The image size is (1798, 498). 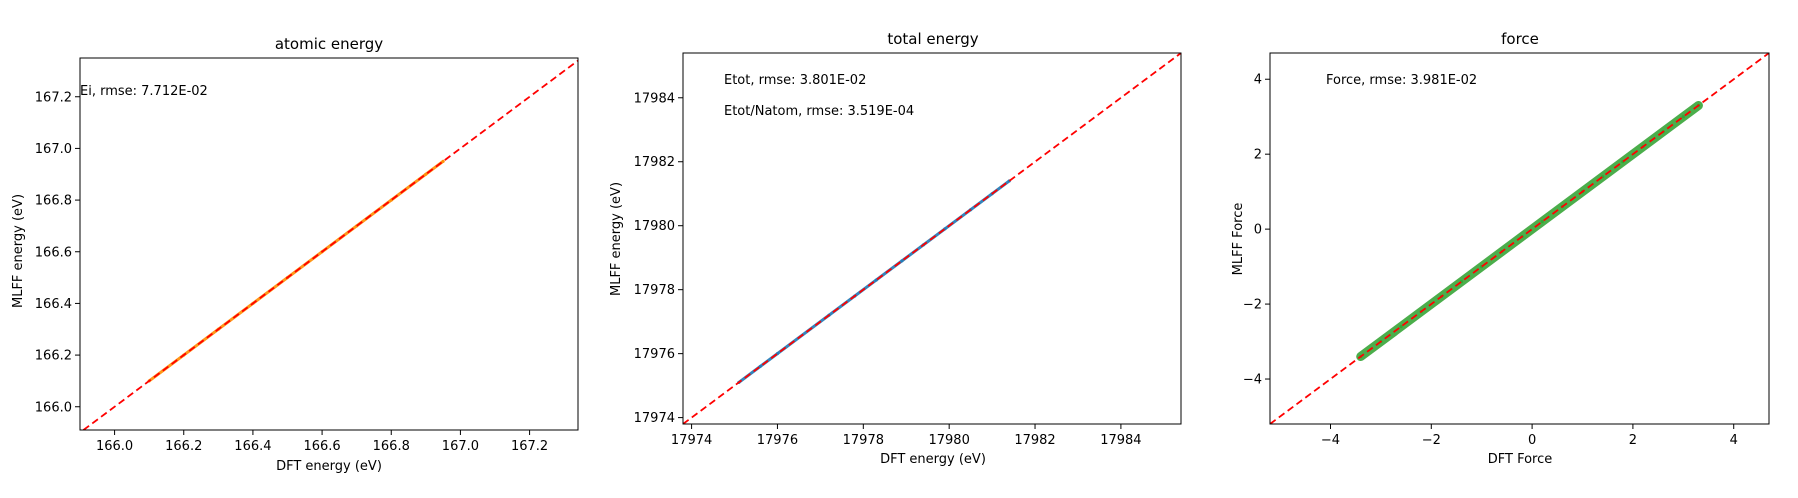 What do you see at coordinates (1532, 440) in the screenshot?
I see `x-tick-label: 0` at bounding box center [1532, 440].